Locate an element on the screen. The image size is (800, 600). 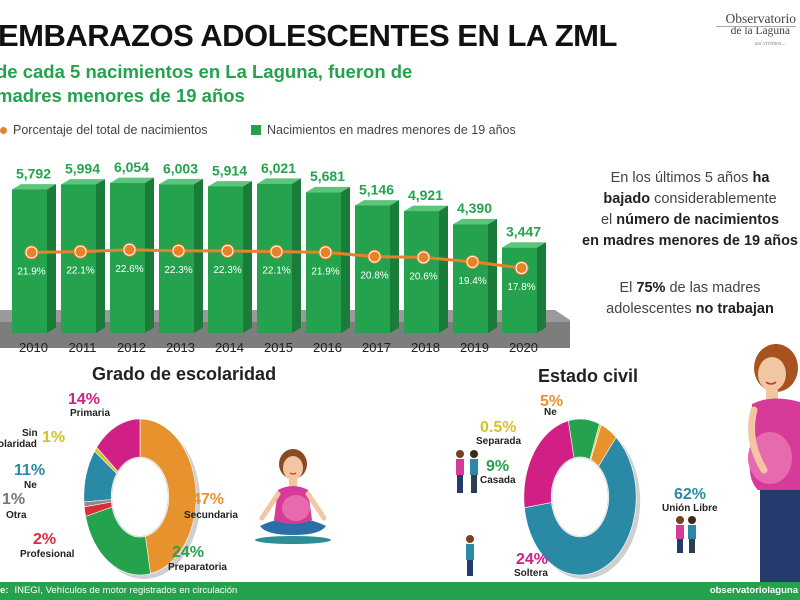
bar-value-label: 6,003 is located at coordinates (180, 168).